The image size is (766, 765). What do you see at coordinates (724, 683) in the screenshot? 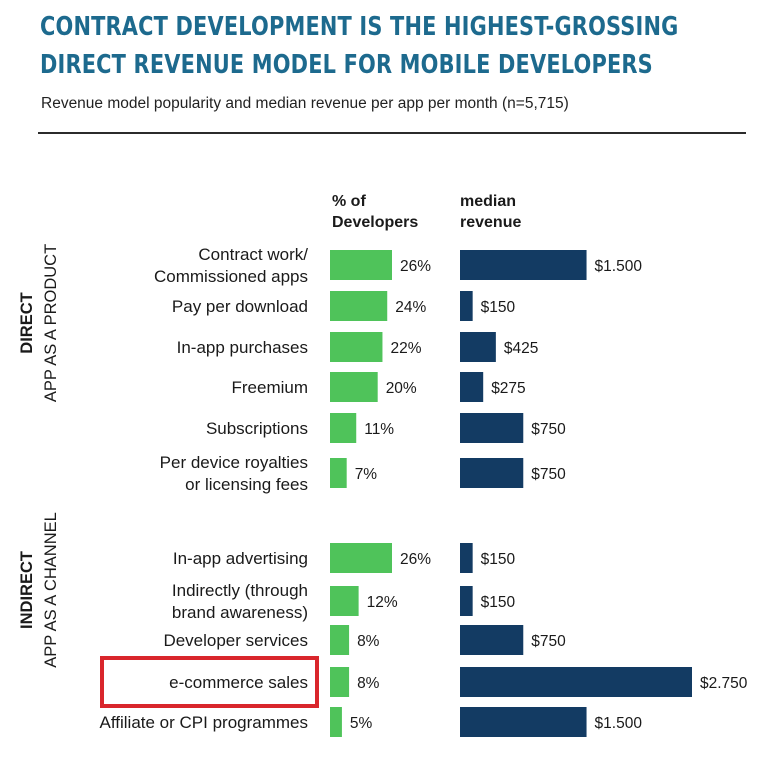
I see `revenue-value-label: $2.750` at bounding box center [724, 683].